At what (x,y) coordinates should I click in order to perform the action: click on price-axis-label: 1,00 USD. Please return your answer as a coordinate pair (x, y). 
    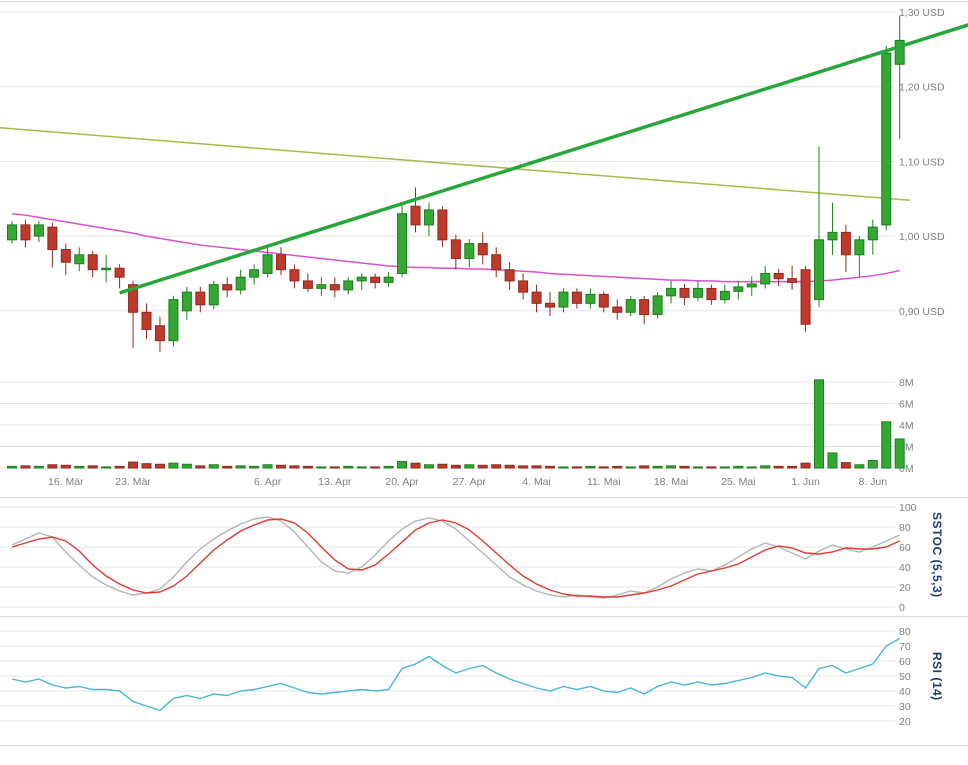
    Looking at the image, I should click on (922, 237).